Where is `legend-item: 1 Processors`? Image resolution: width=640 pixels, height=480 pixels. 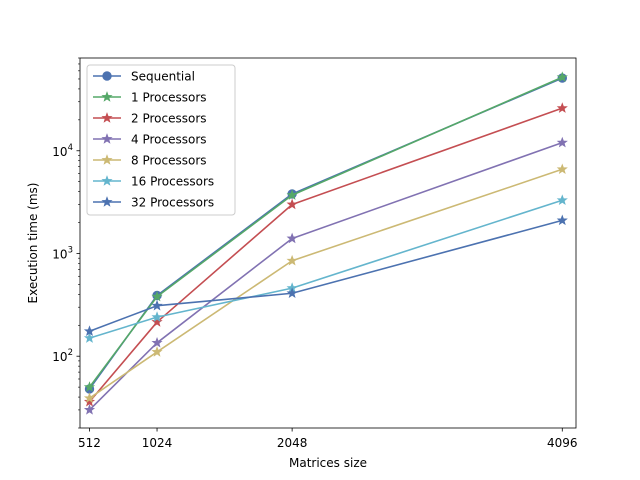 legend-item: 1 Processors is located at coordinates (150, 98).